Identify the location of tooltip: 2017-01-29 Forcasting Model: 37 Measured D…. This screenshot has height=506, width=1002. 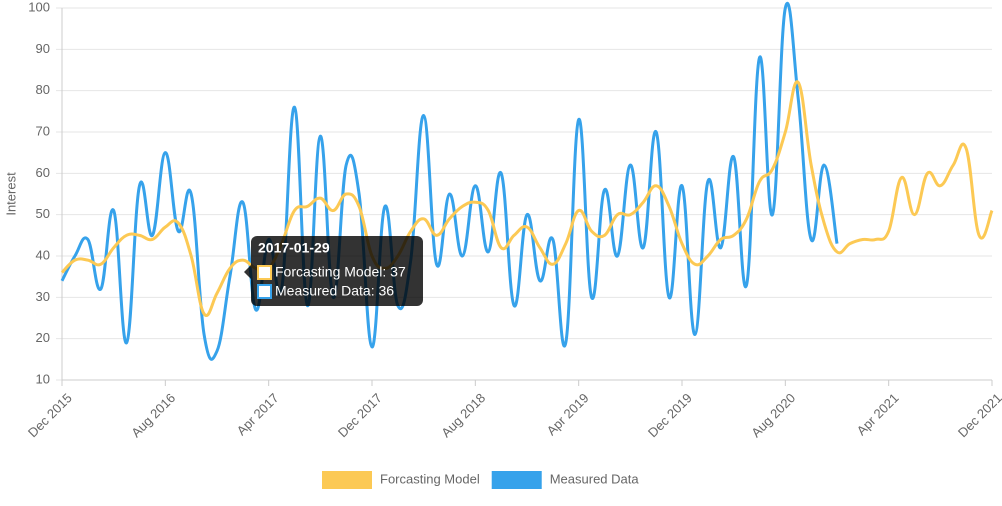
(333, 271).